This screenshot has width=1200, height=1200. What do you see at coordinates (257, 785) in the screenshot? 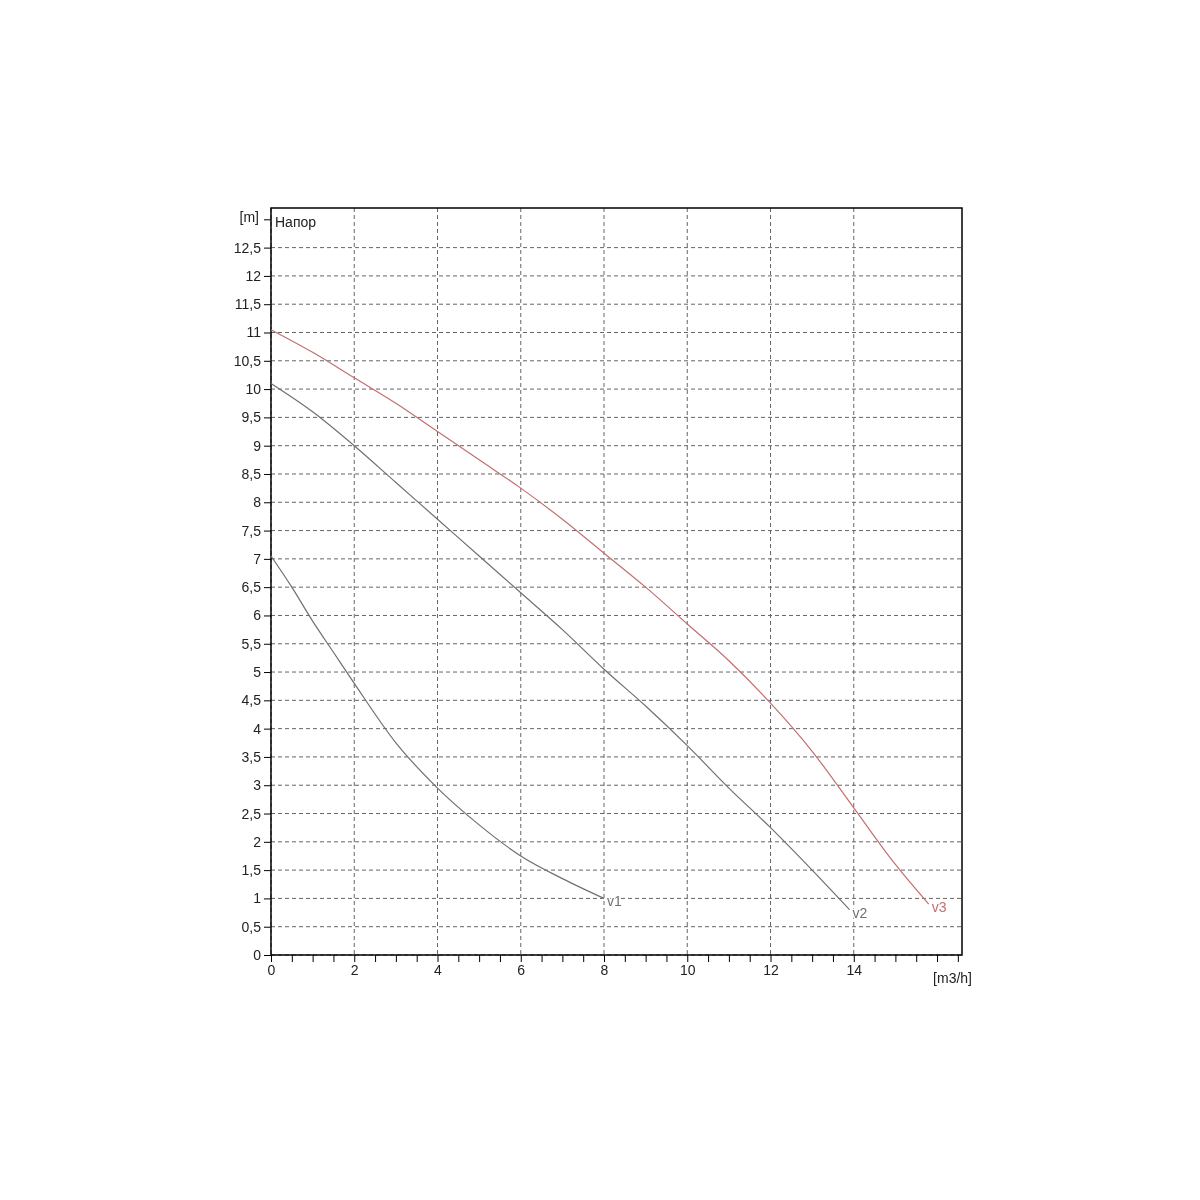
I see `y-tick-label: 3` at bounding box center [257, 785].